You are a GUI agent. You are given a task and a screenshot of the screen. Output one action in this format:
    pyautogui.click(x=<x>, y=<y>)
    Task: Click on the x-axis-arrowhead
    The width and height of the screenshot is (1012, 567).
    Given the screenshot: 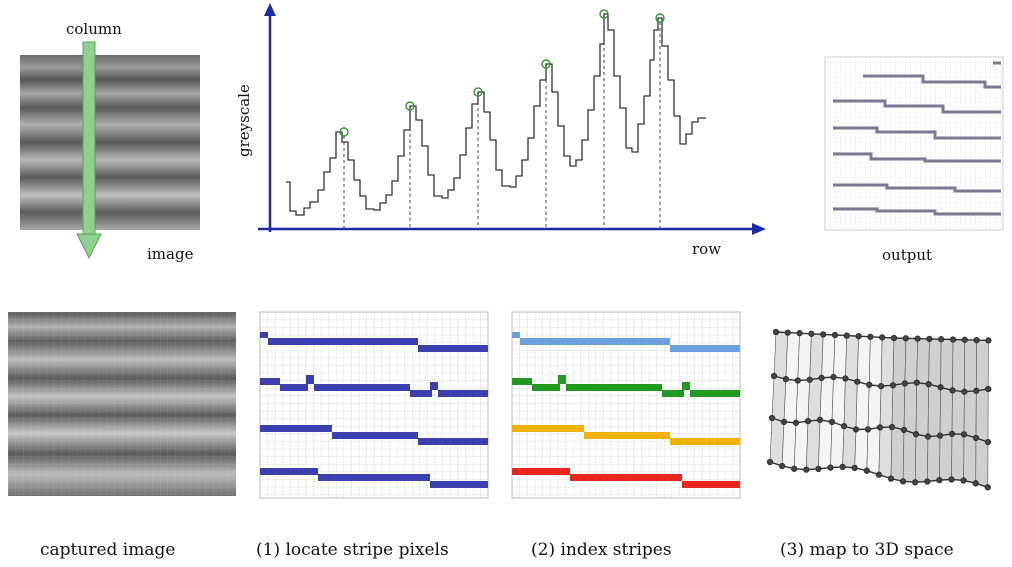 What is the action you would take?
    pyautogui.click(x=759, y=229)
    